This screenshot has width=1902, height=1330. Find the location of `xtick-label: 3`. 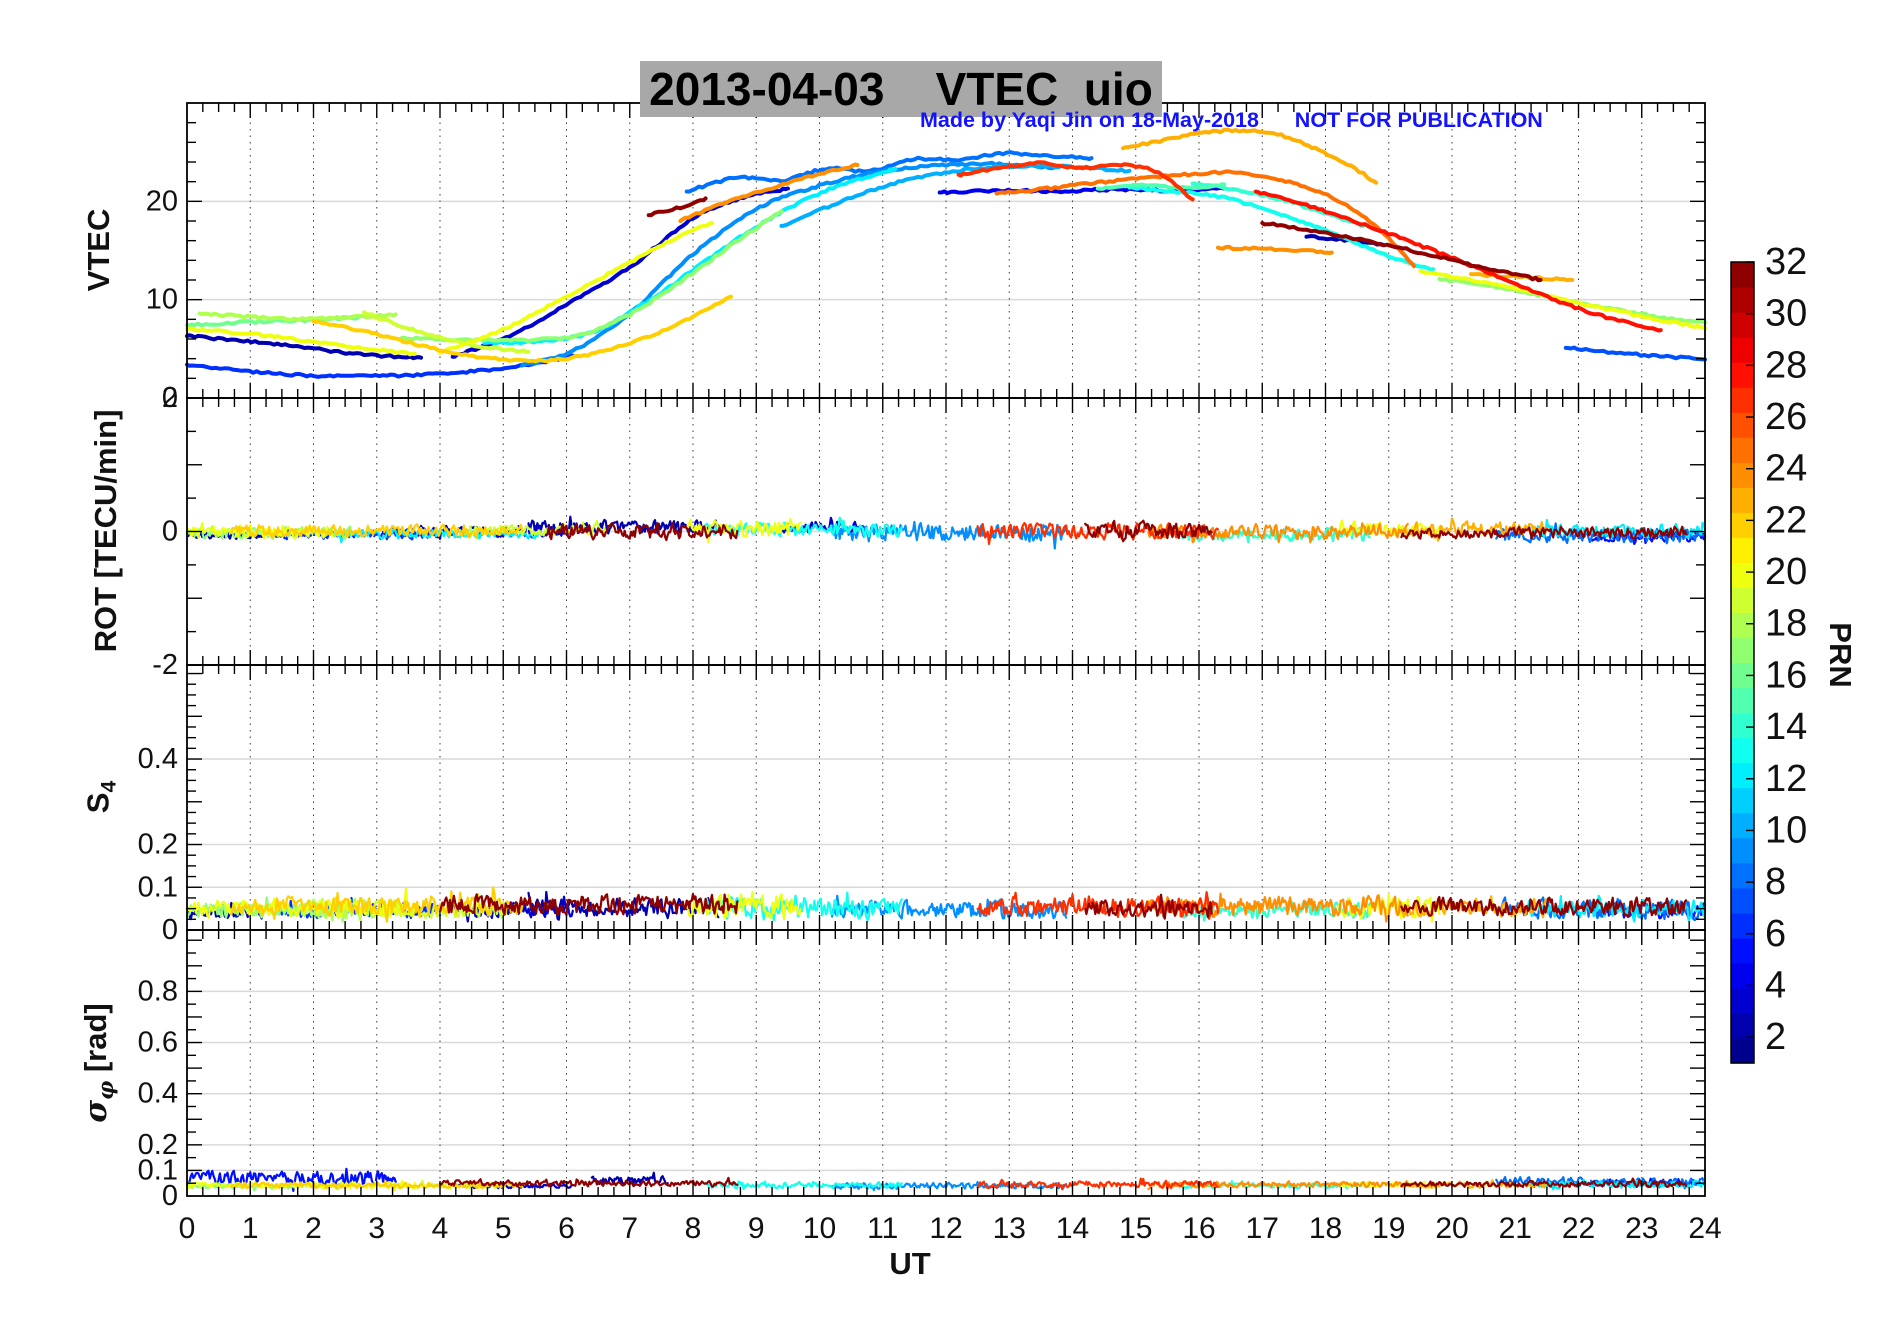

xtick-label: 3 is located at coordinates (376, 1228).